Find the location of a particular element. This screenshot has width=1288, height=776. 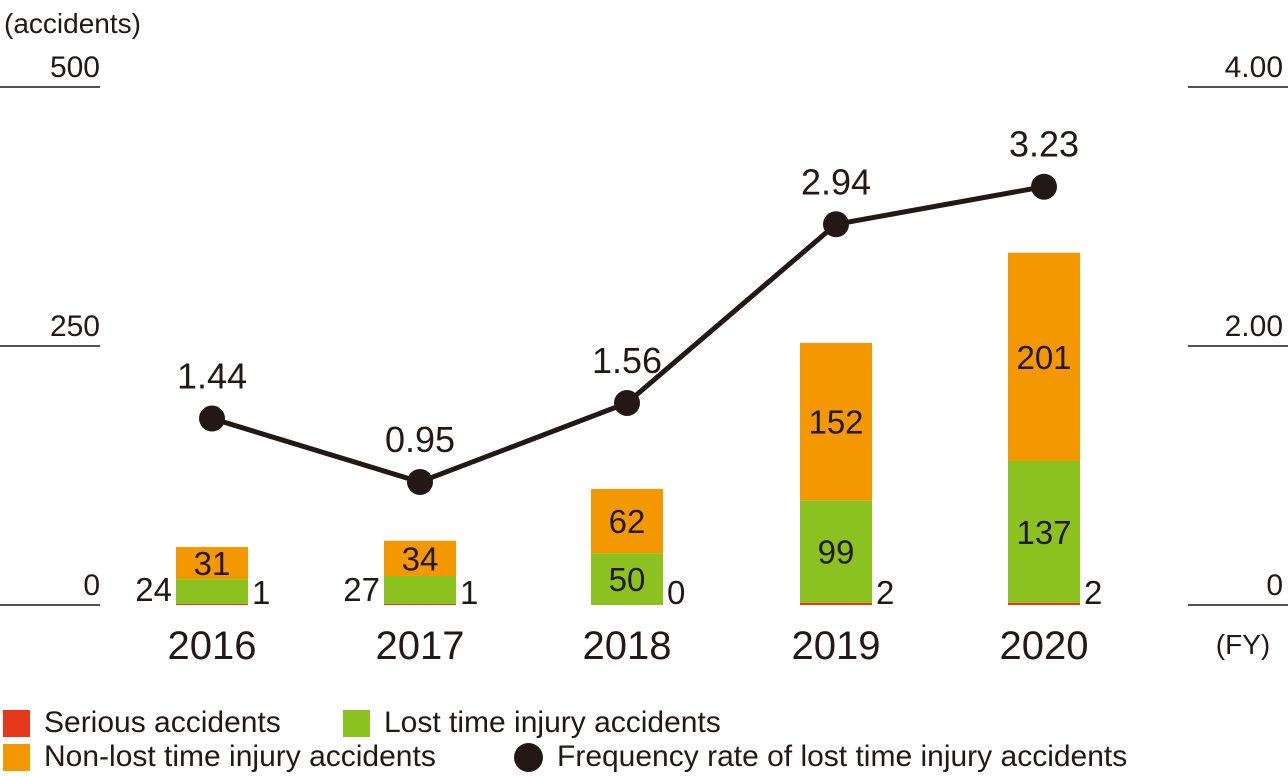

x-axis-unit: (FY) is located at coordinates (1243, 644).